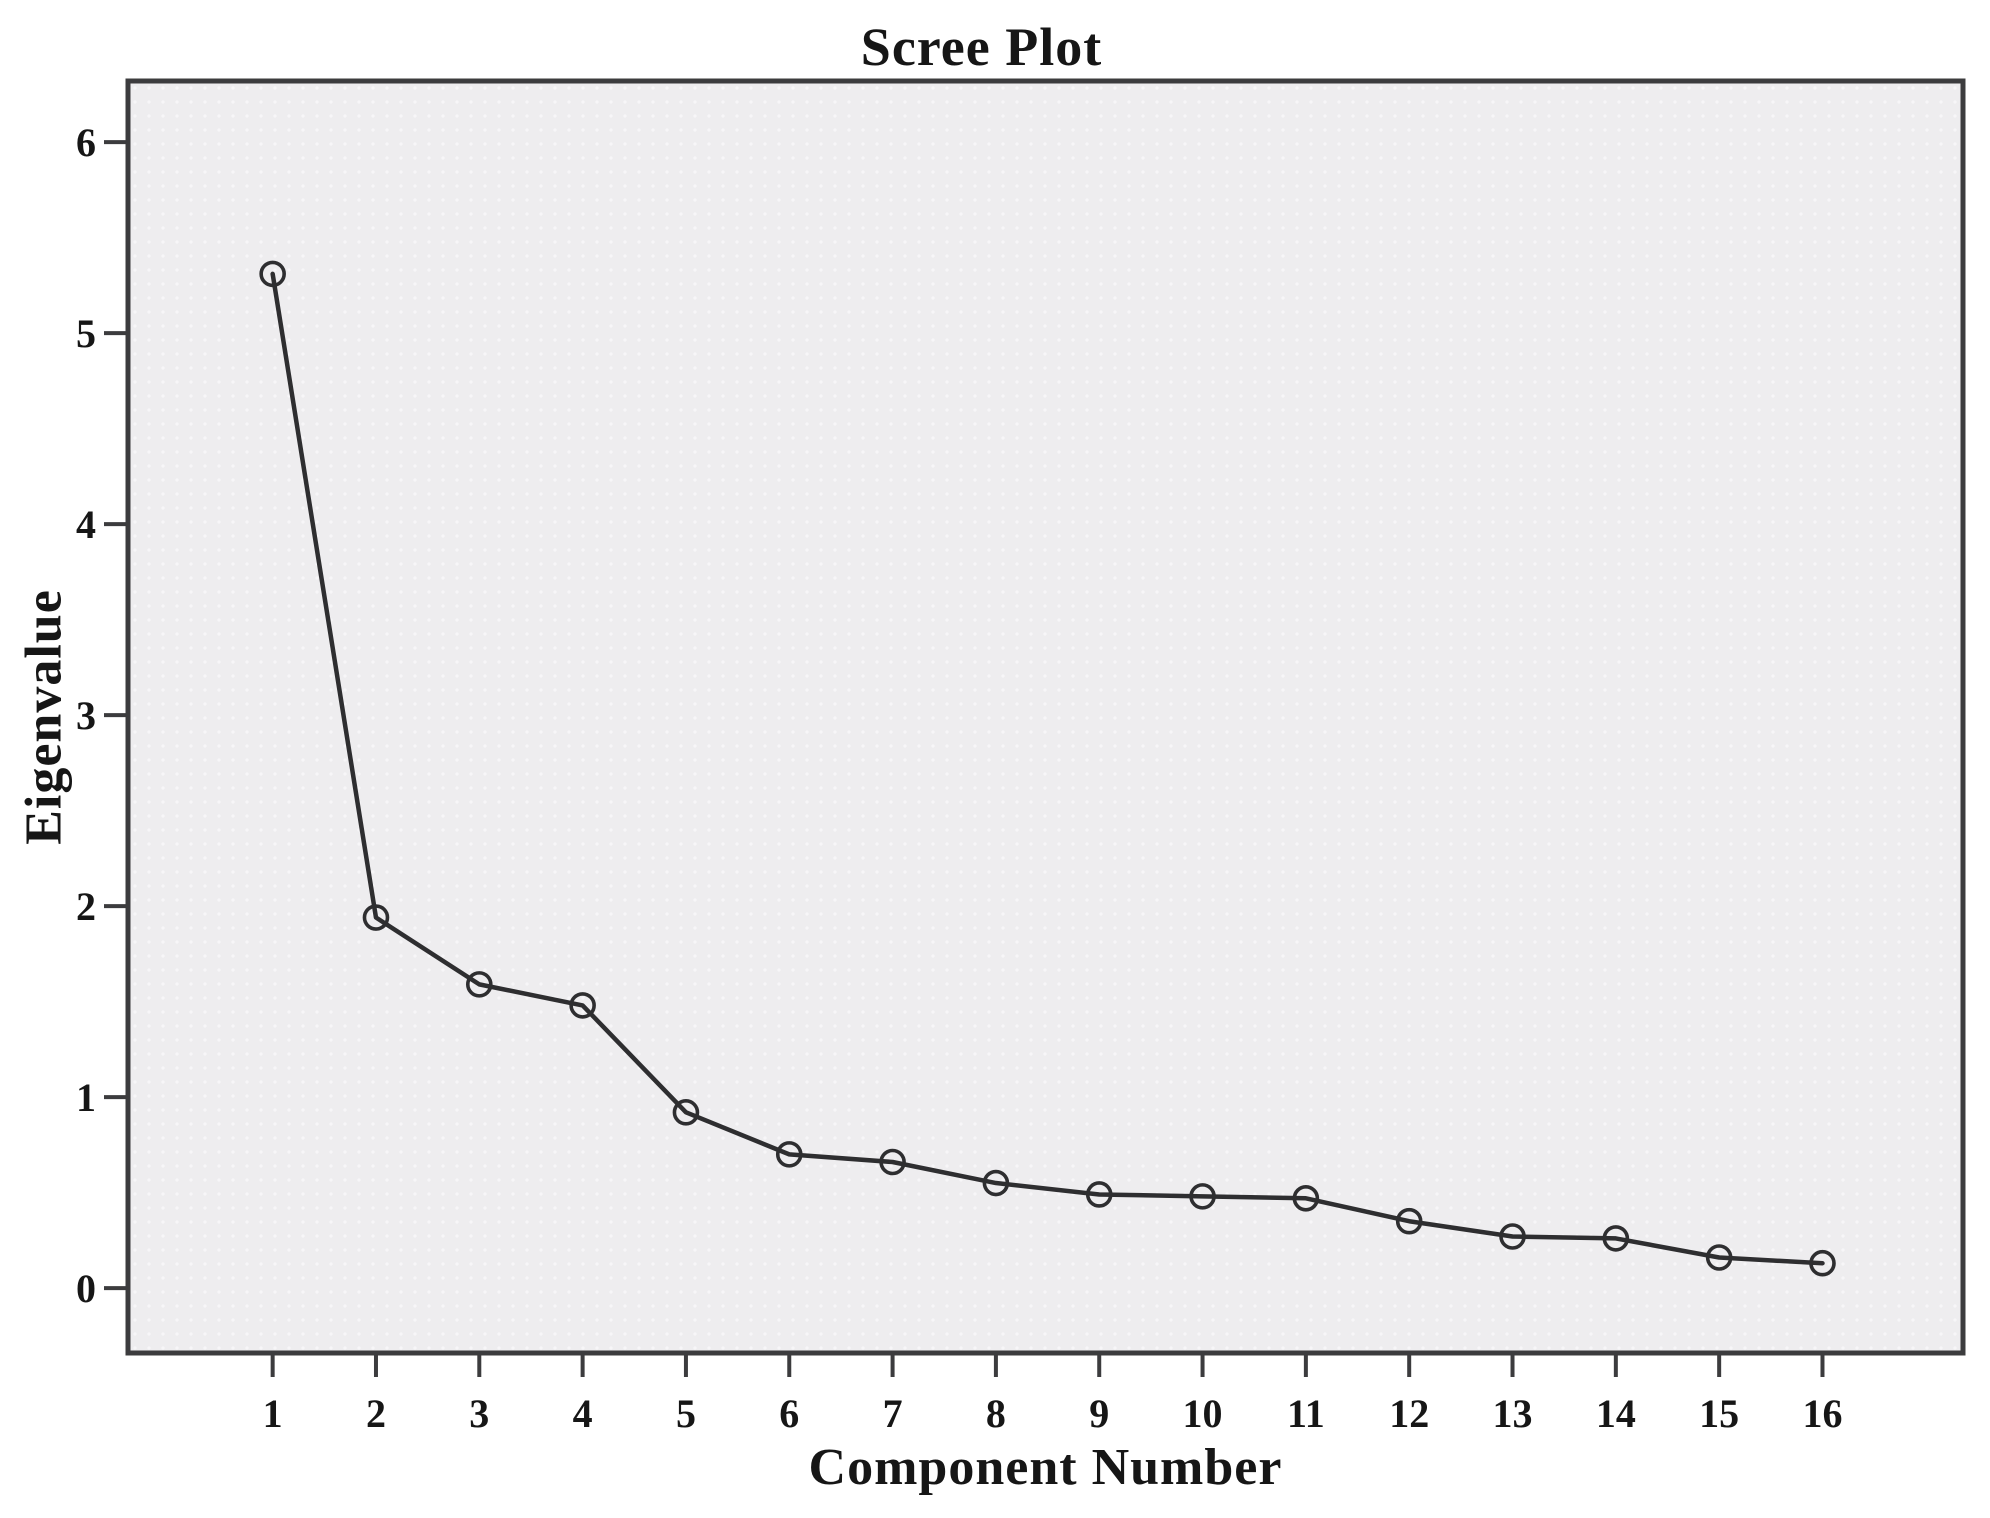  I want to click on x-tick-label: 4, so click(583, 1413).